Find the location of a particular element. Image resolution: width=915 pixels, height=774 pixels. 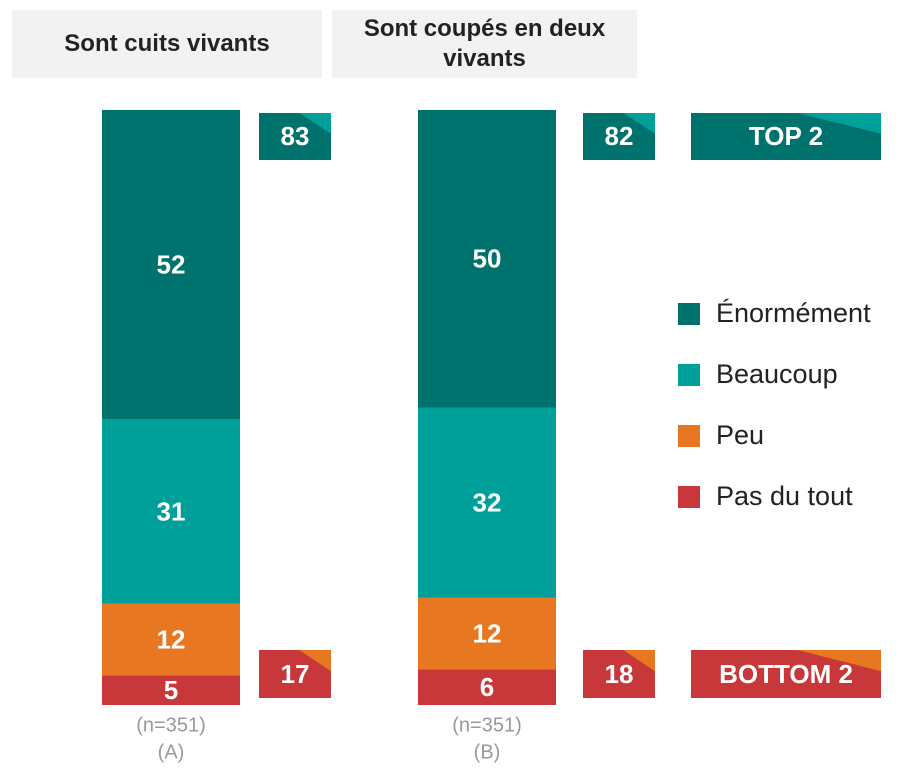

top2-label: 82 is located at coordinates (619, 136).